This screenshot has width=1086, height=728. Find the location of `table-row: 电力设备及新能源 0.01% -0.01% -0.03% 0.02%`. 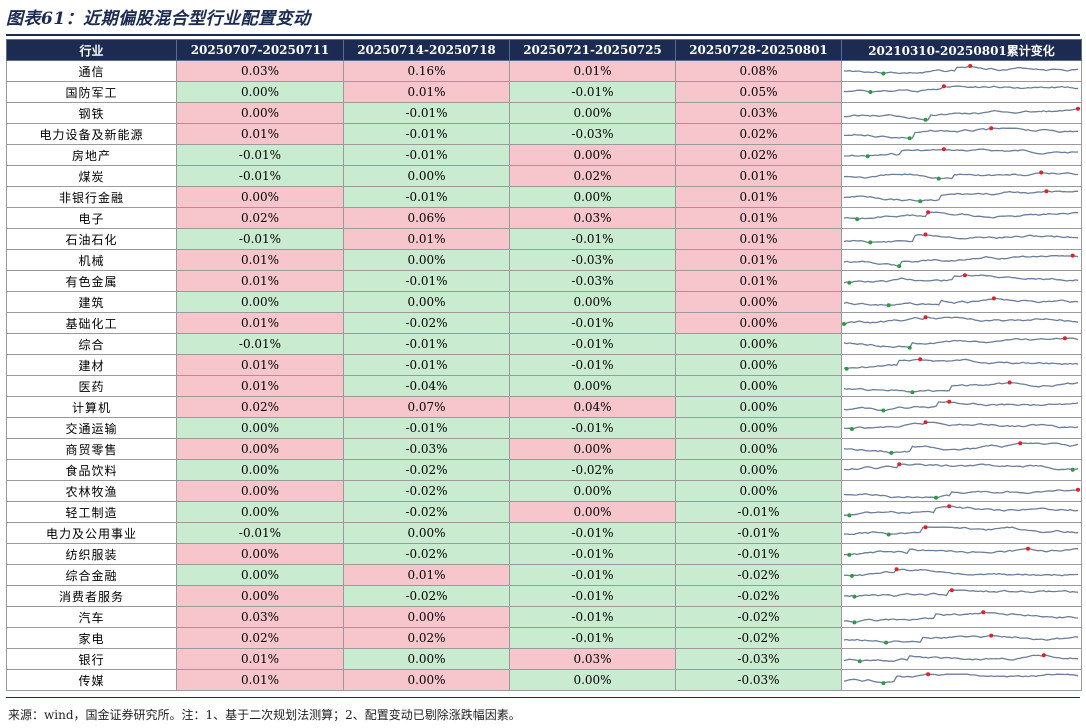

table-row: 电力设备及新能源 0.01% -0.01% -0.03% 0.02% is located at coordinates (544, 134).